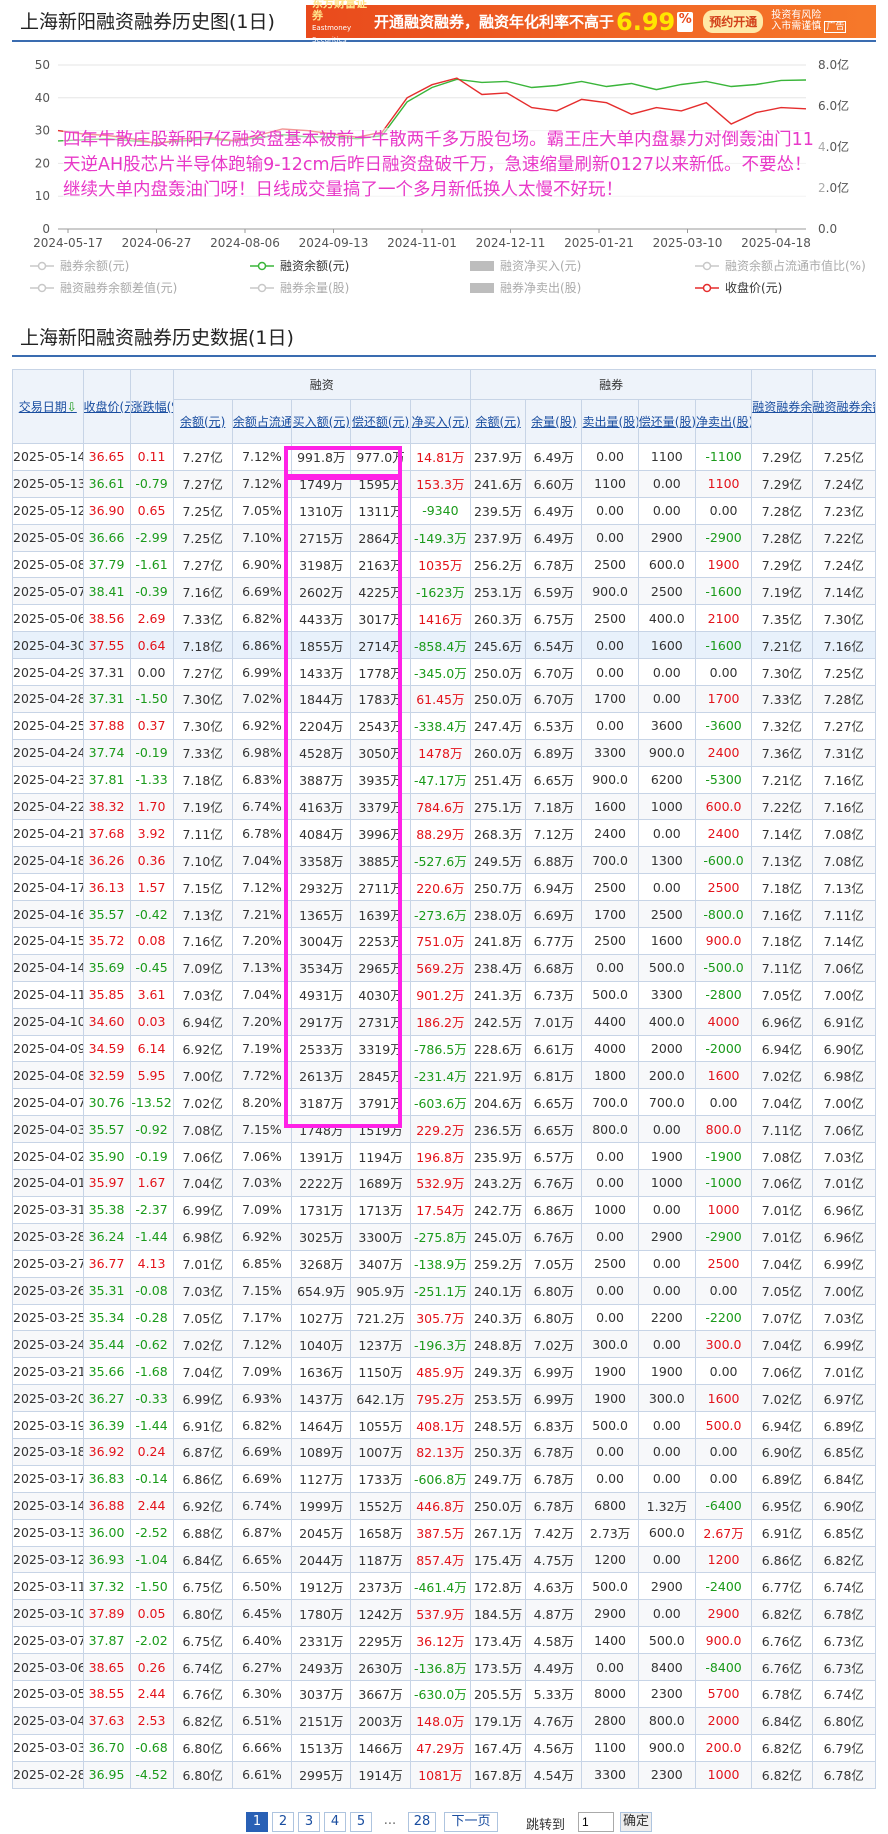  Describe the element at coordinates (844, 1075) in the screenshot. I see `cell-balance-diff: 6.98亿` at that location.